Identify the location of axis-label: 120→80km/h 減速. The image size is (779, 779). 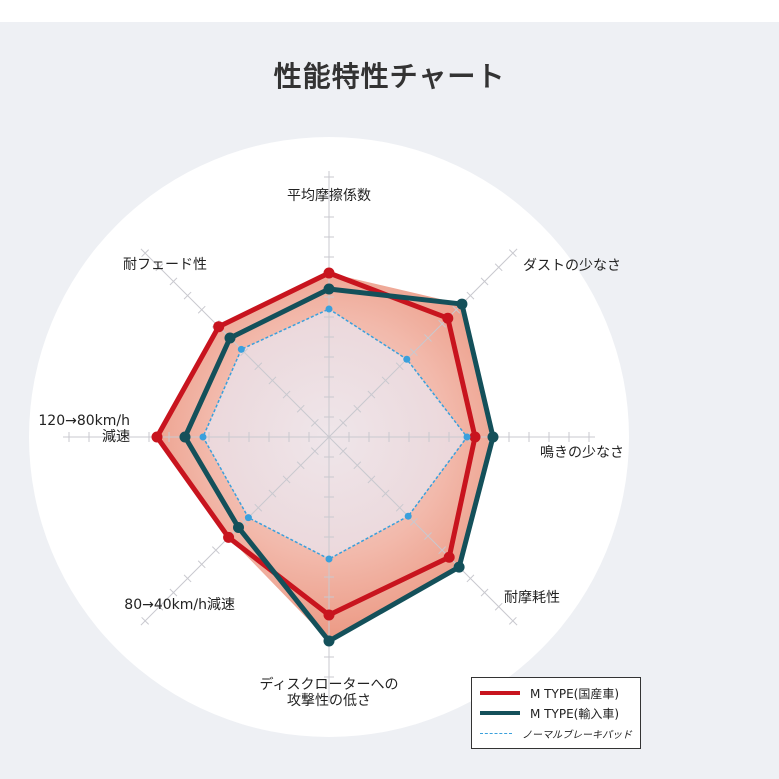
(84, 429).